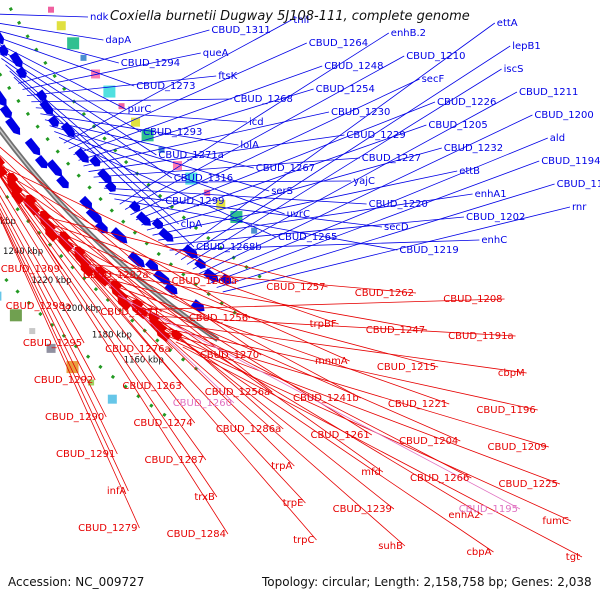 This screenshot has width=600, height=600. Describe the element at coordinates (555, 521) in the screenshot. I see `reverse-gene-label: fumC` at that location.